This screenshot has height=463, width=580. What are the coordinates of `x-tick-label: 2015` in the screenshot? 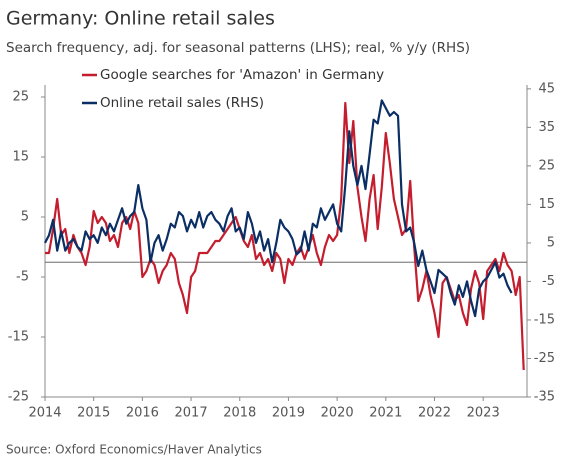 It's located at (93, 413).